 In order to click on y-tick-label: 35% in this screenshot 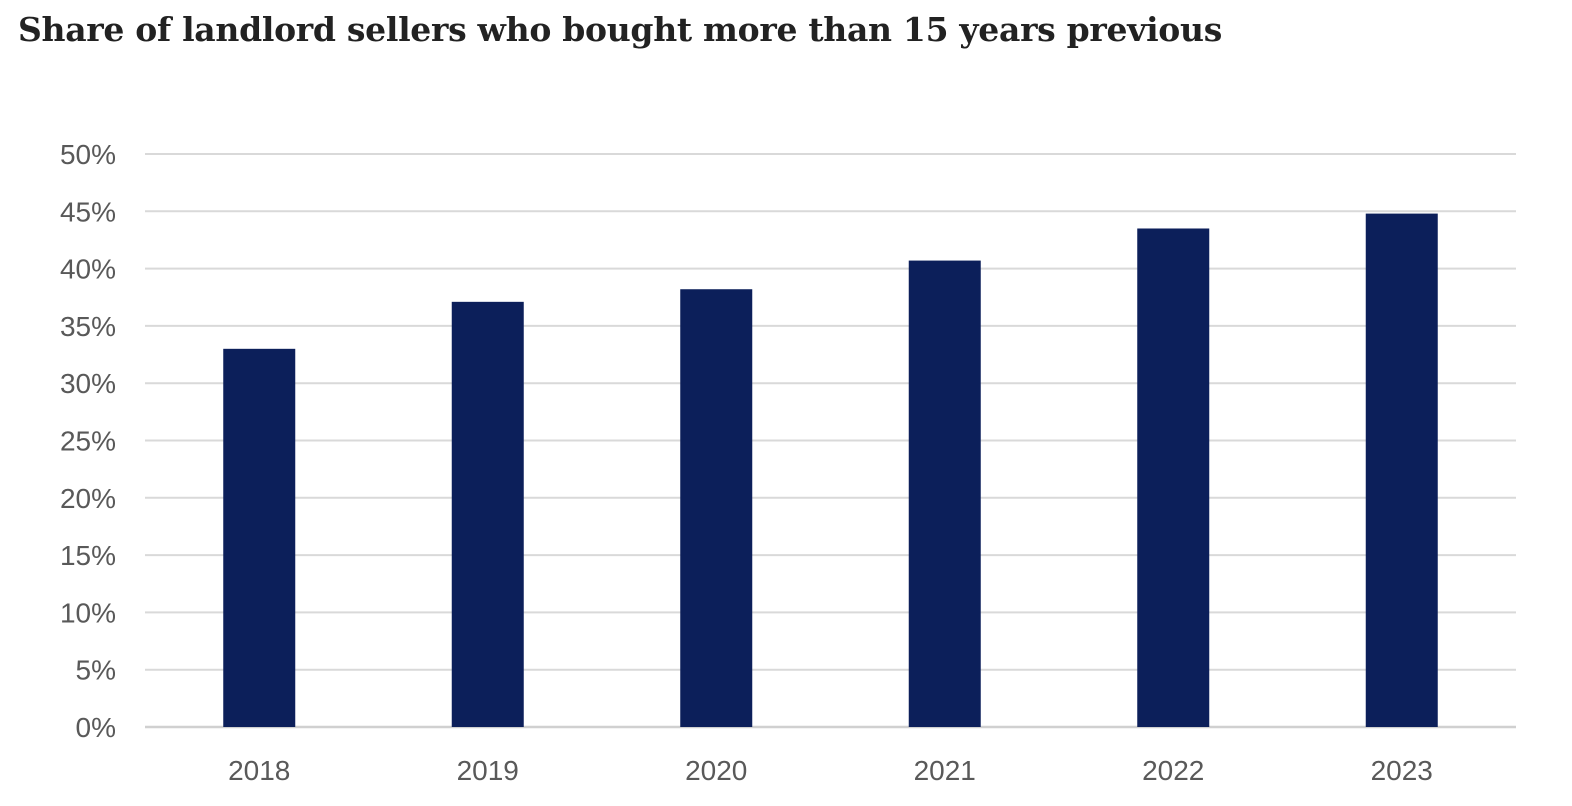, I will do `click(88, 326)`.